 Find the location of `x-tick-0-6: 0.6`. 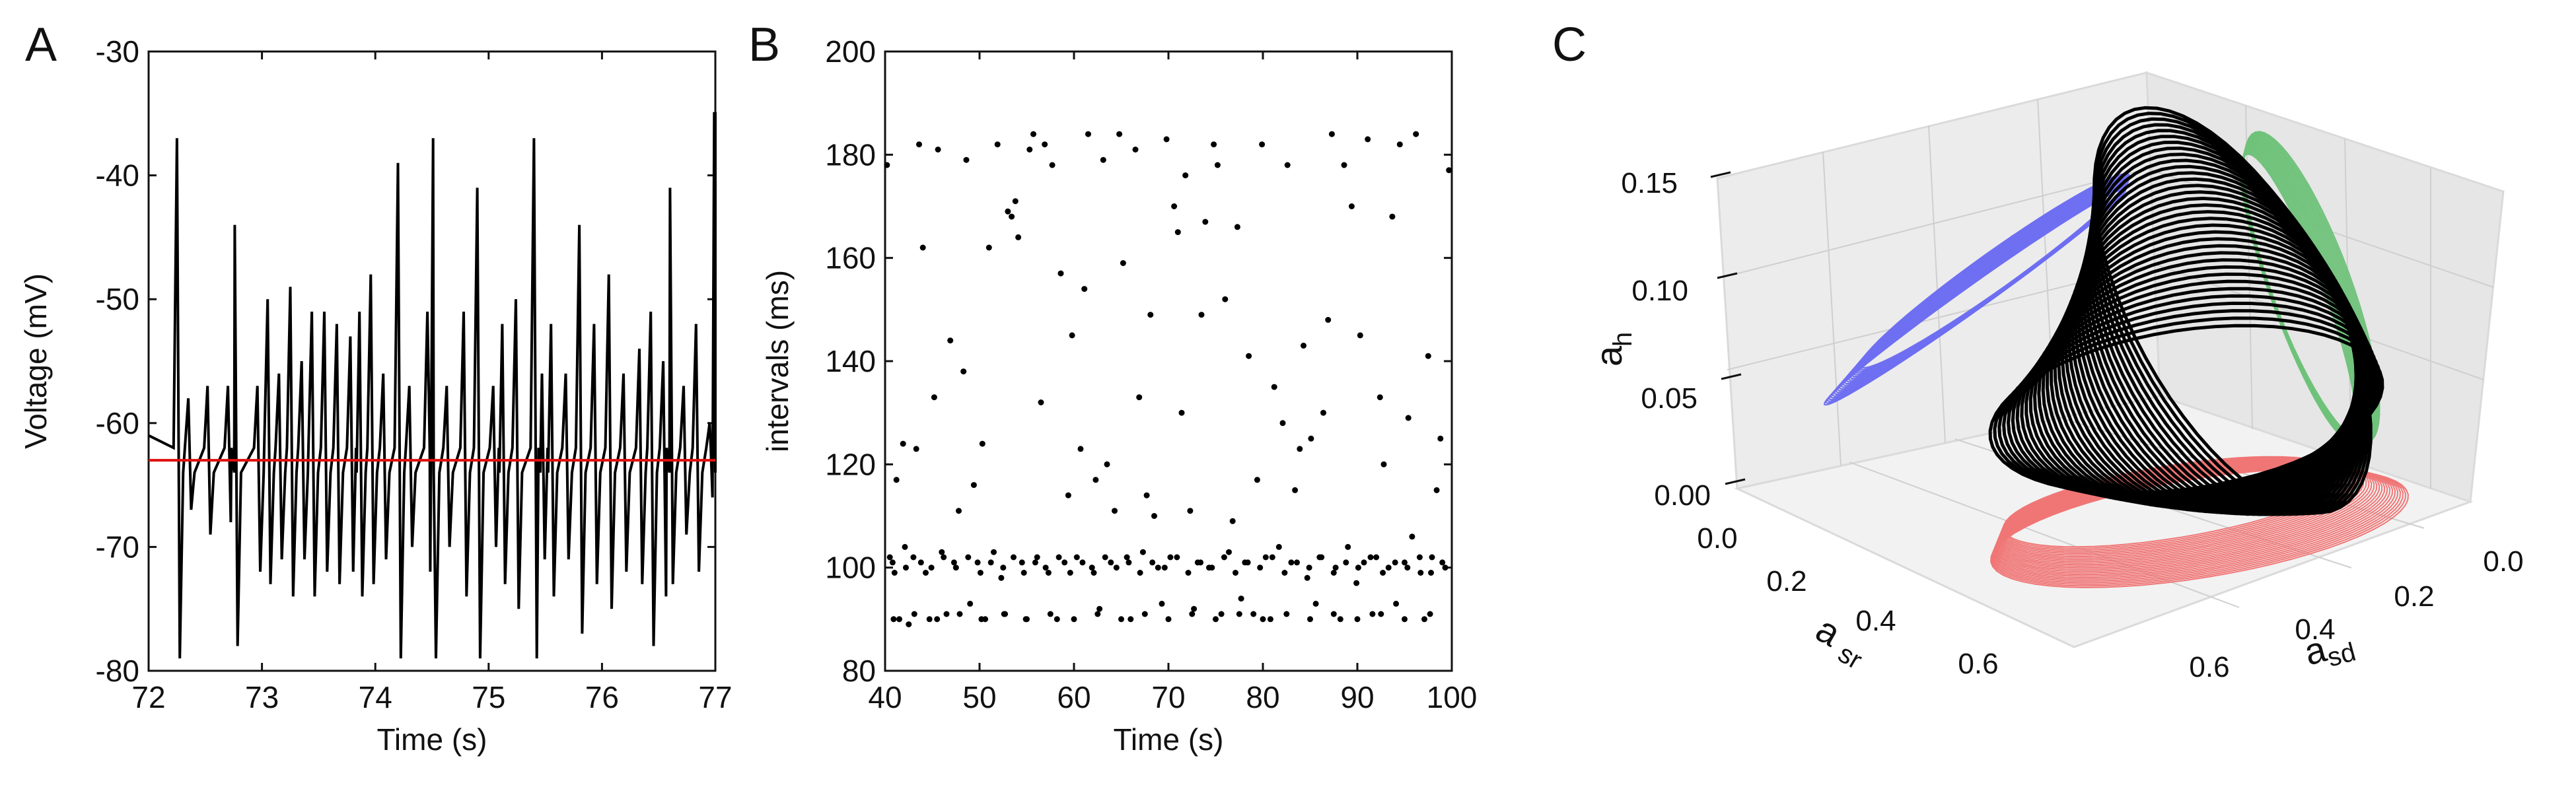

x-tick-0-6: 0.6 is located at coordinates (2209, 667).